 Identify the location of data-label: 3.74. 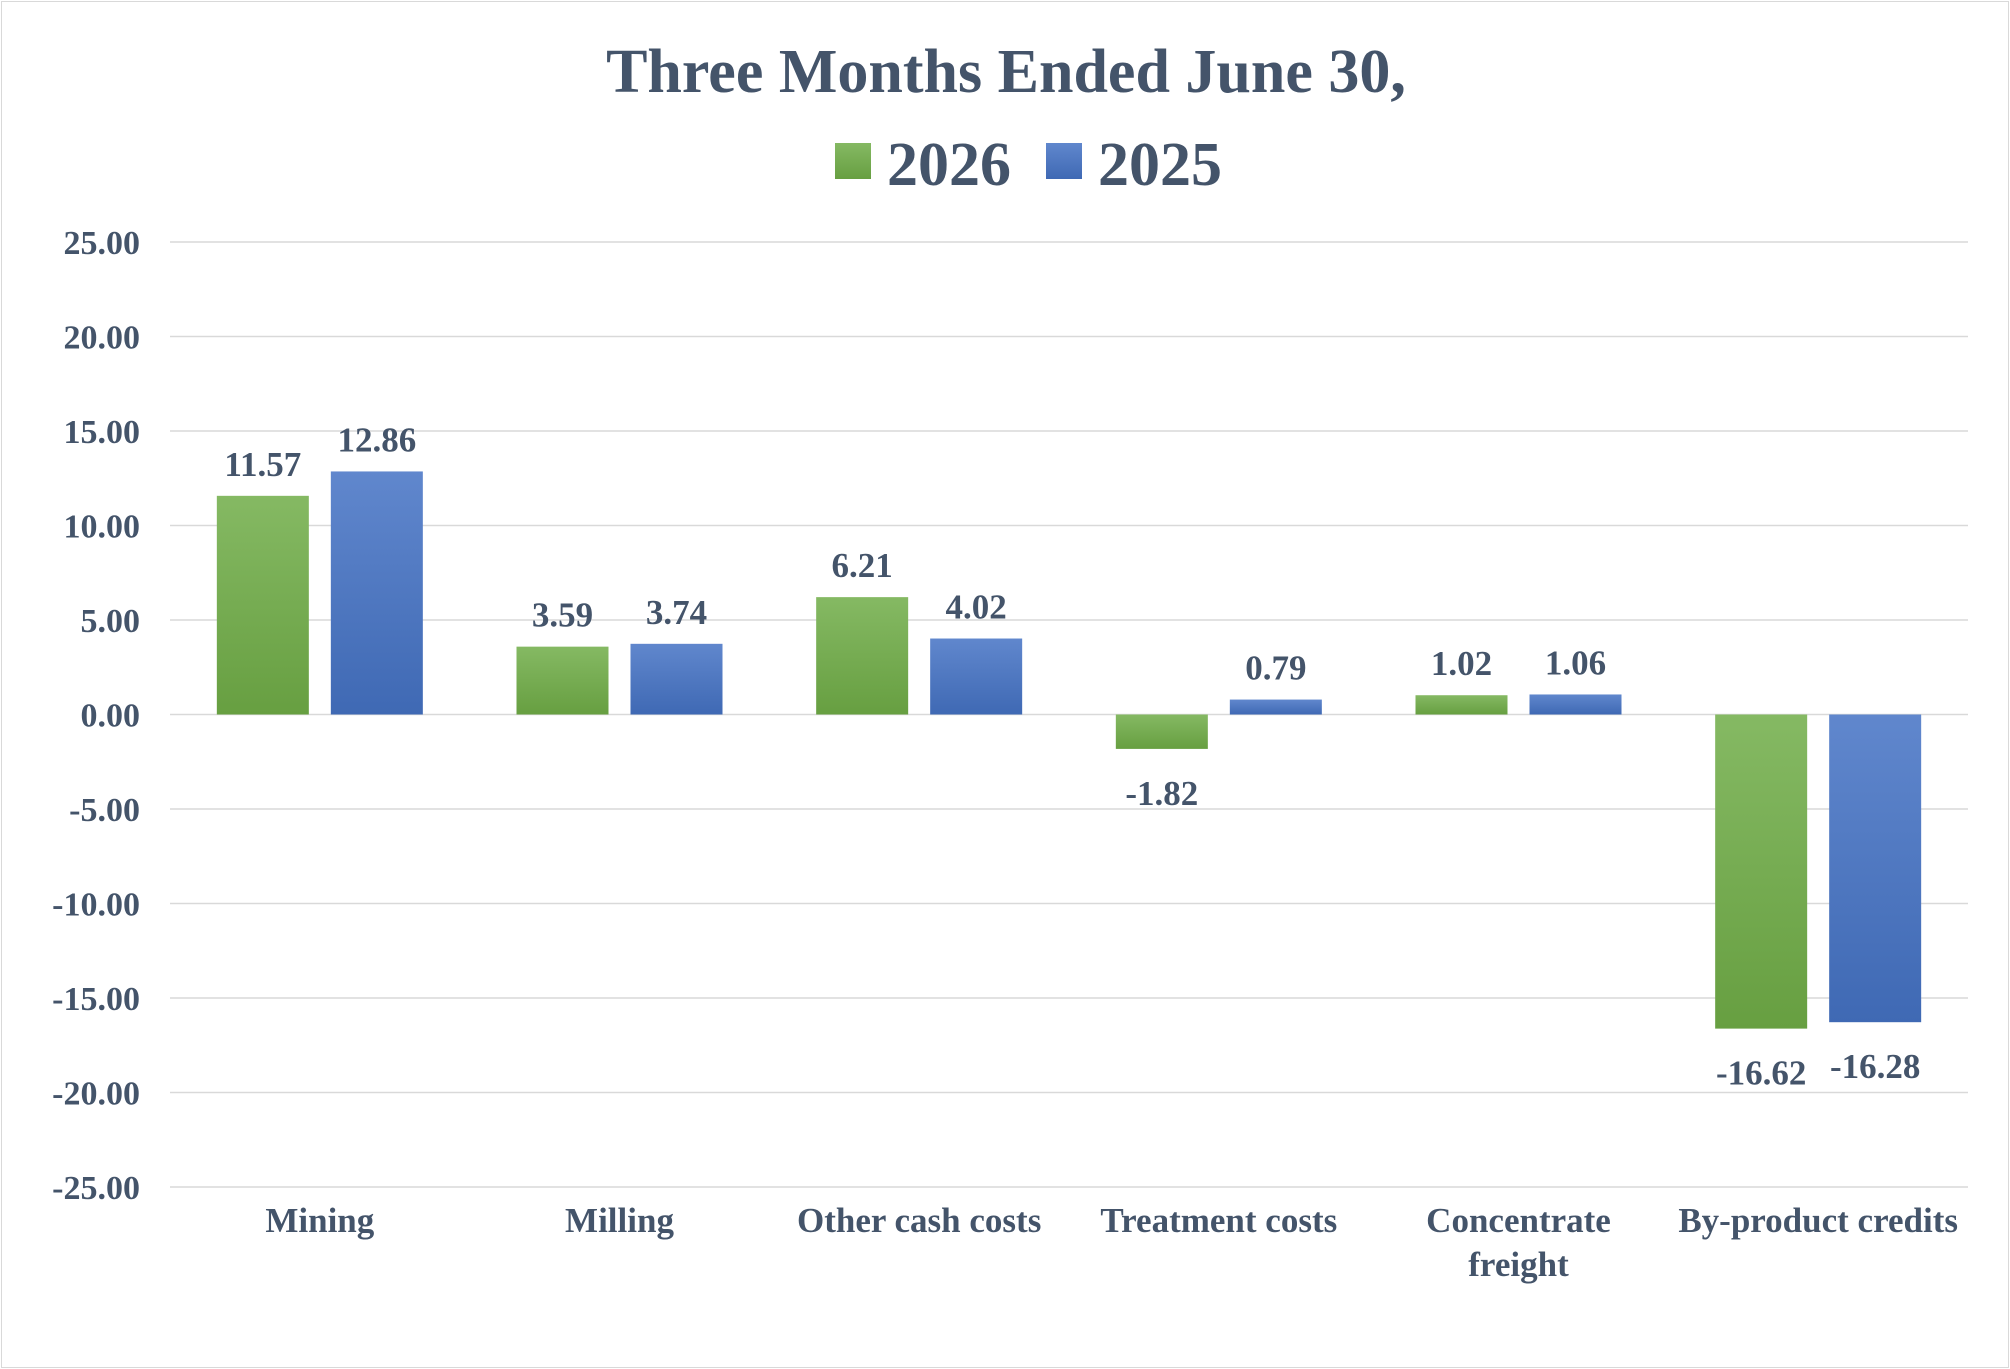
(676, 612).